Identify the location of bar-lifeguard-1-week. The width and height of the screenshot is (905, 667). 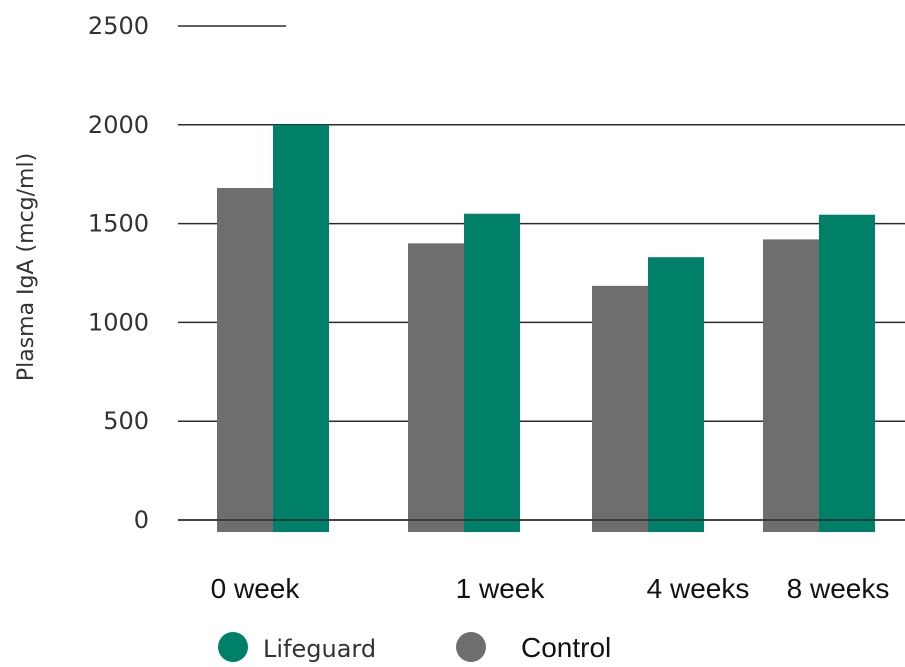
(492, 372).